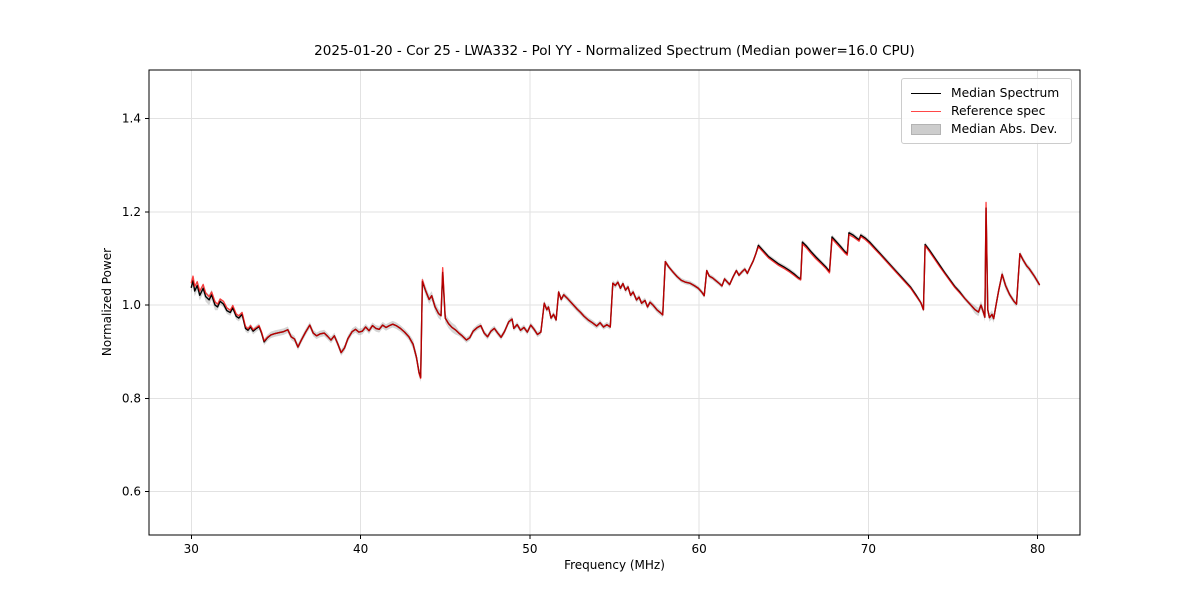 This screenshot has width=1200, height=600. I want to click on y-tick-label: 1.0, so click(131, 305).